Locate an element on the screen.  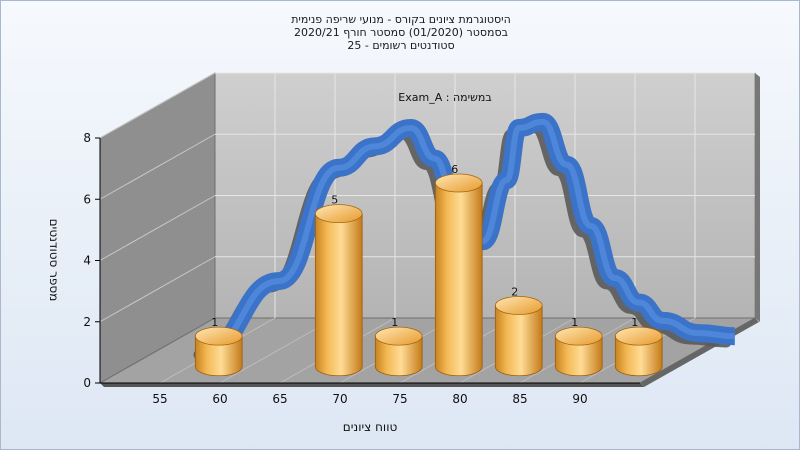
x-tick-label: 55 is located at coordinates (159, 399).